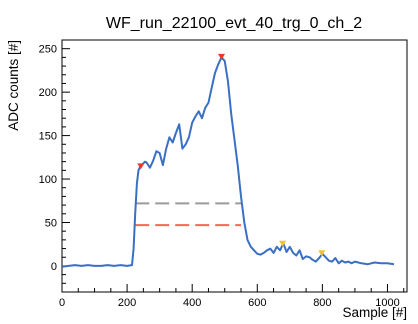 The width and height of the screenshot is (418, 324). Describe the element at coordinates (54, 166) in the screenshot. I see `y-axis: 0 50 100 150 200 250` at that location.